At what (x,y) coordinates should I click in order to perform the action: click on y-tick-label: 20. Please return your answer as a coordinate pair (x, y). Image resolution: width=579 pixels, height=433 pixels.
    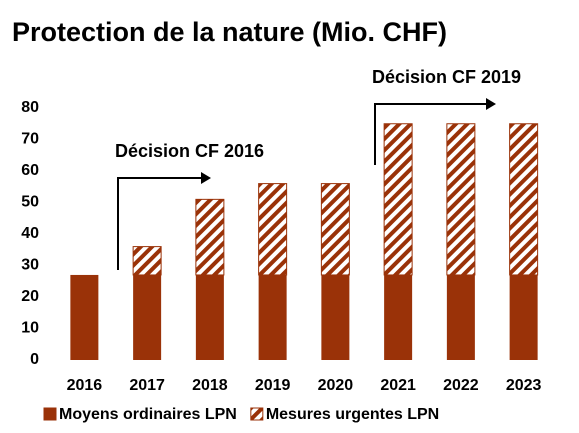
    Looking at the image, I should click on (30, 296).